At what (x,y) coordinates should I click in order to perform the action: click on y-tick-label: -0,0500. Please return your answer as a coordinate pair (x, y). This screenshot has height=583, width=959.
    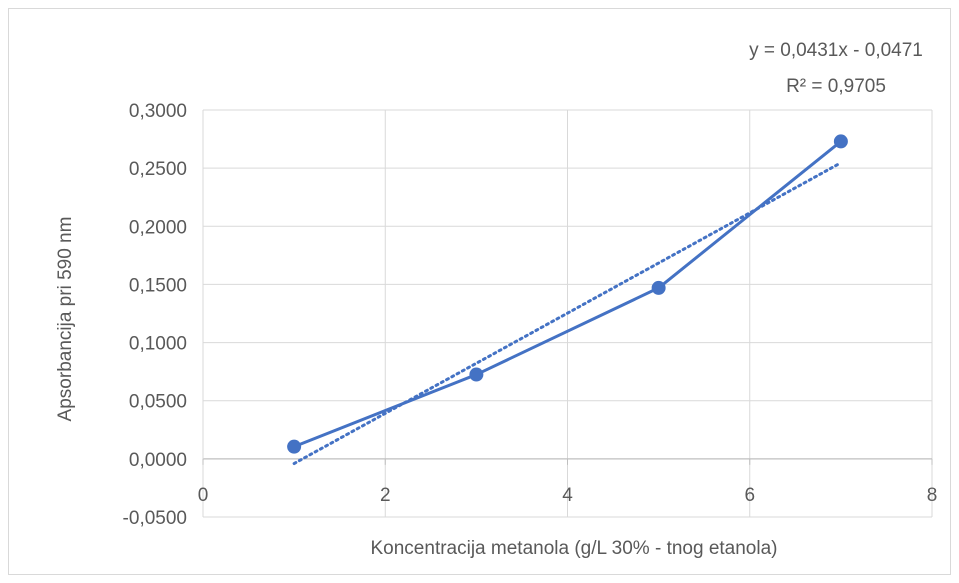
    Looking at the image, I should click on (155, 518).